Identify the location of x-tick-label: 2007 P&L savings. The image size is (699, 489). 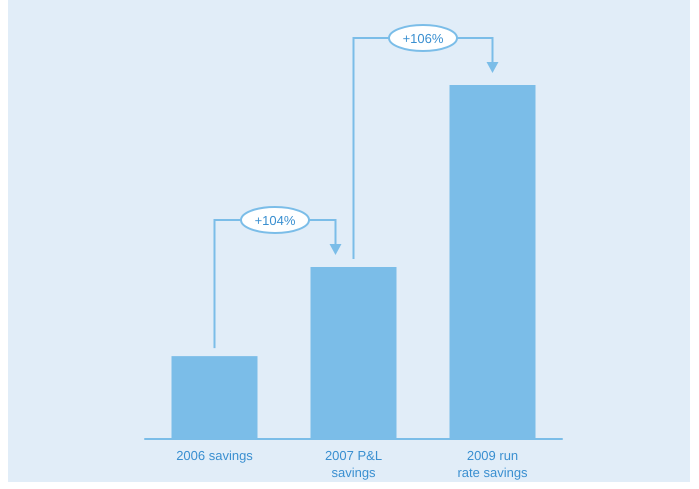
(353, 464).